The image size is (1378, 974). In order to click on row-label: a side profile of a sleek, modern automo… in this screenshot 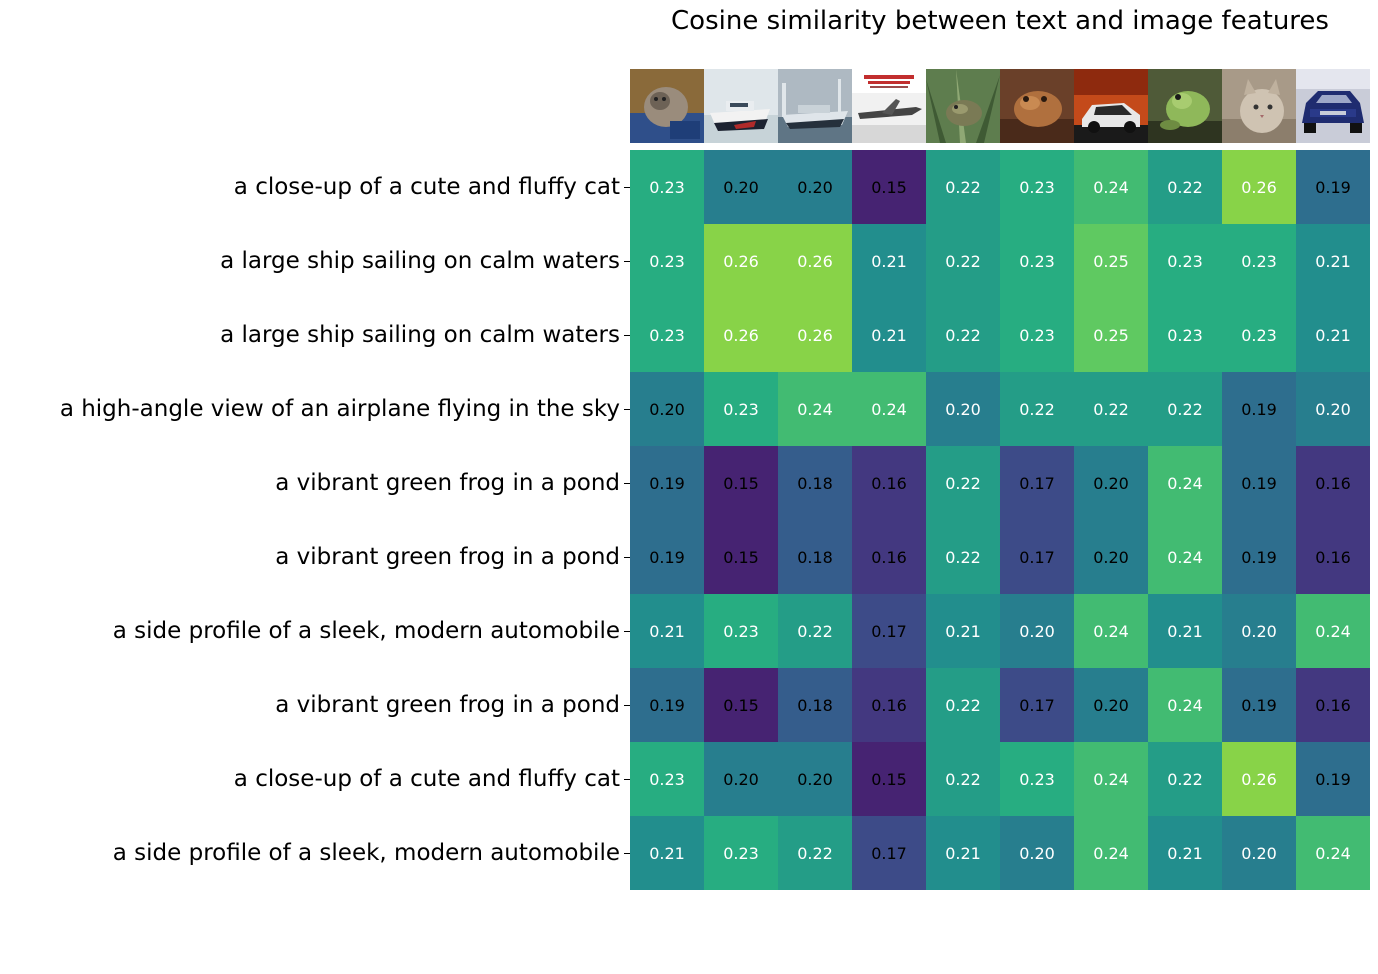, I will do `click(366, 631)`.